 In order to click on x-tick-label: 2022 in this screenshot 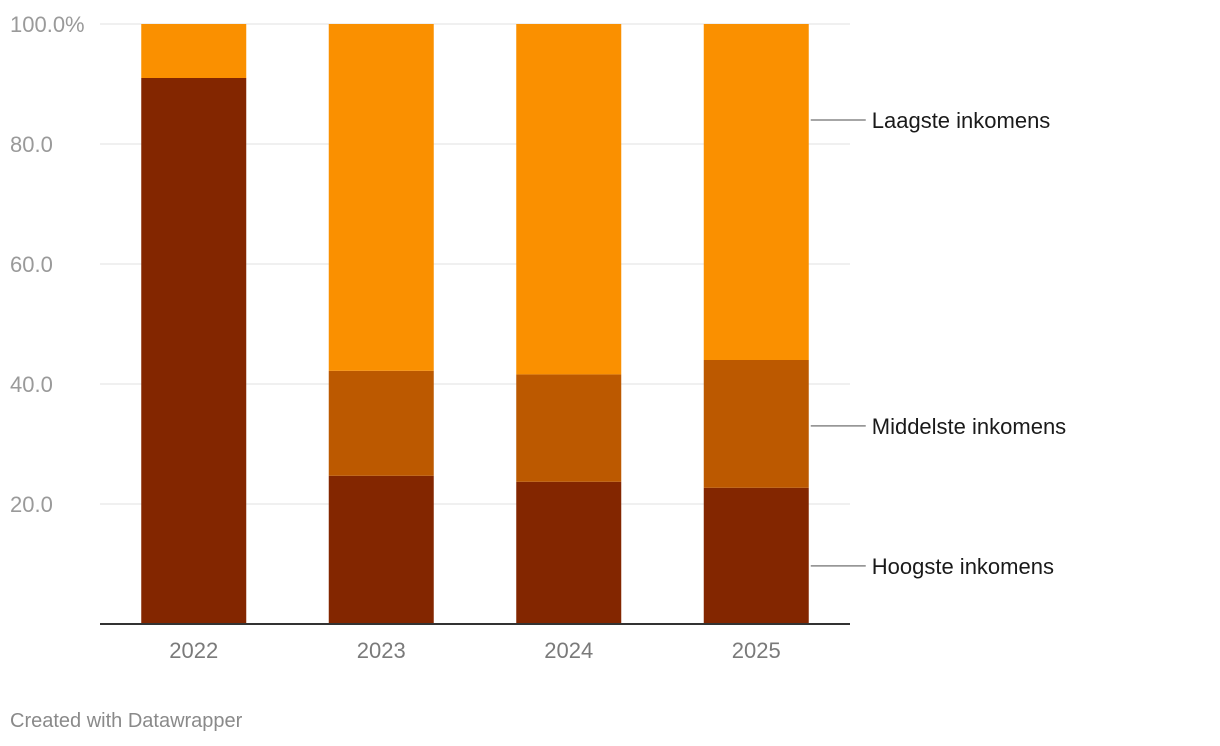, I will do `click(193, 650)`.